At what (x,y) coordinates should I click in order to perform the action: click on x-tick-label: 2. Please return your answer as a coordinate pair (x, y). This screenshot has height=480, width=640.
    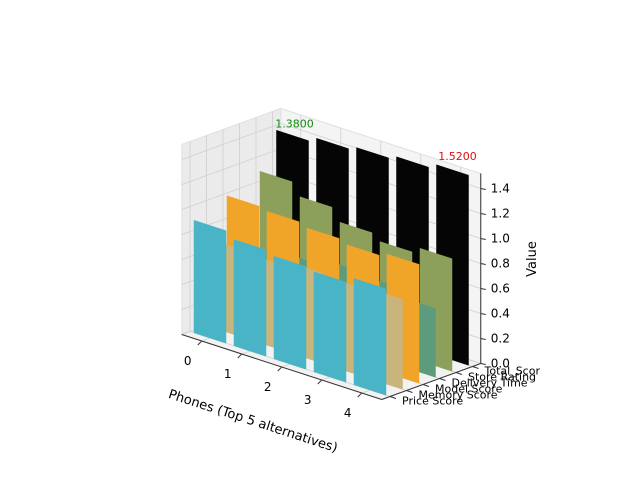
    Looking at the image, I should click on (268, 387).